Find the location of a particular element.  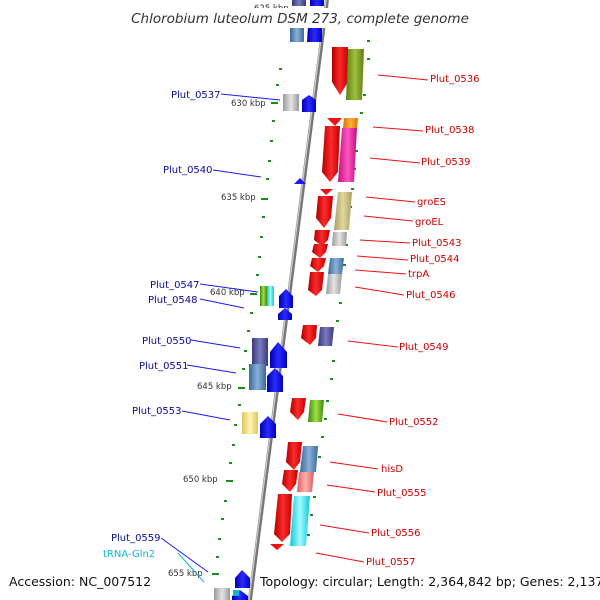

gene-trna-gln2 is located at coordinates (236, 593).